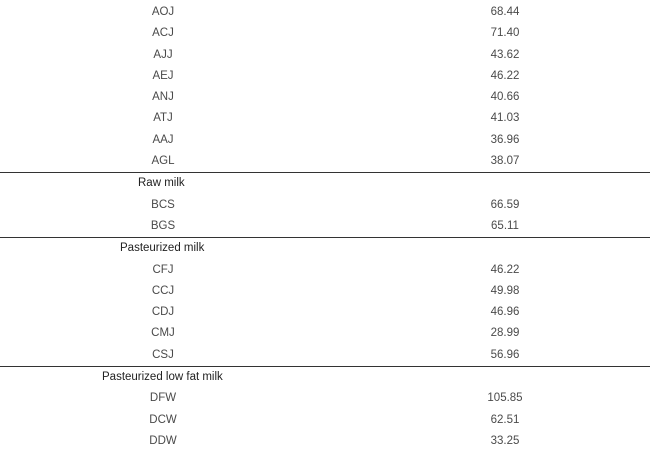 The height and width of the screenshot is (452, 650). I want to click on sample-value: 46.96, so click(505, 312).